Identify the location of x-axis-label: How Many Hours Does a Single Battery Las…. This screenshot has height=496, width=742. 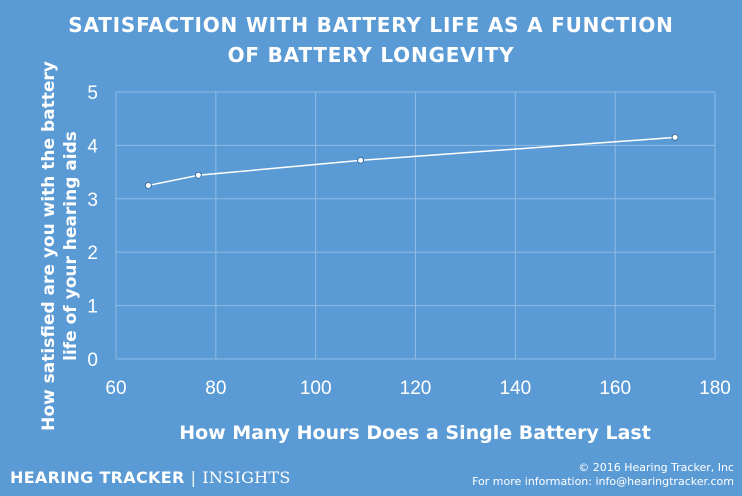
(415, 433).